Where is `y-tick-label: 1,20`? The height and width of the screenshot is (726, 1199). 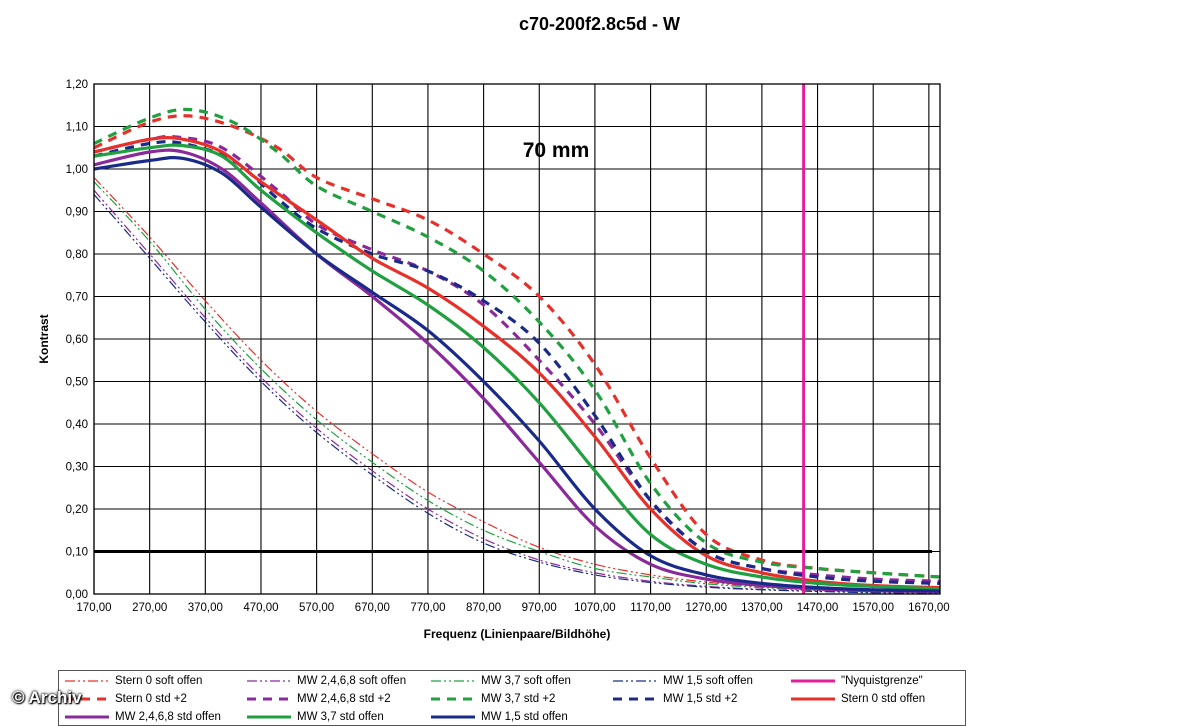 y-tick-label: 1,20 is located at coordinates (77, 85).